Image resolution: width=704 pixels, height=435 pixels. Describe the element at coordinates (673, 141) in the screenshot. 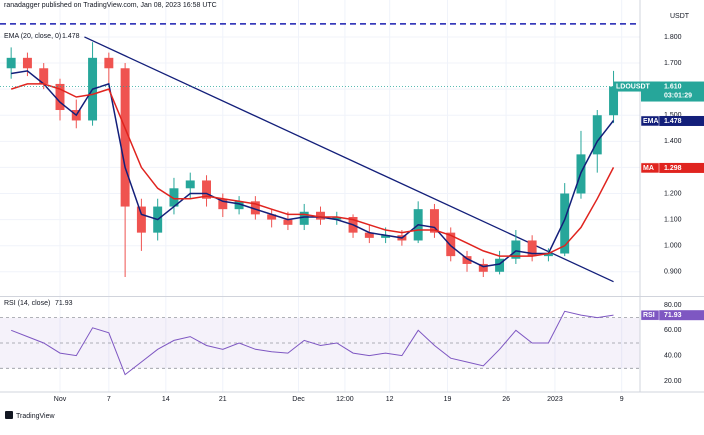

I see `y-tick-label: 1.400` at that location.